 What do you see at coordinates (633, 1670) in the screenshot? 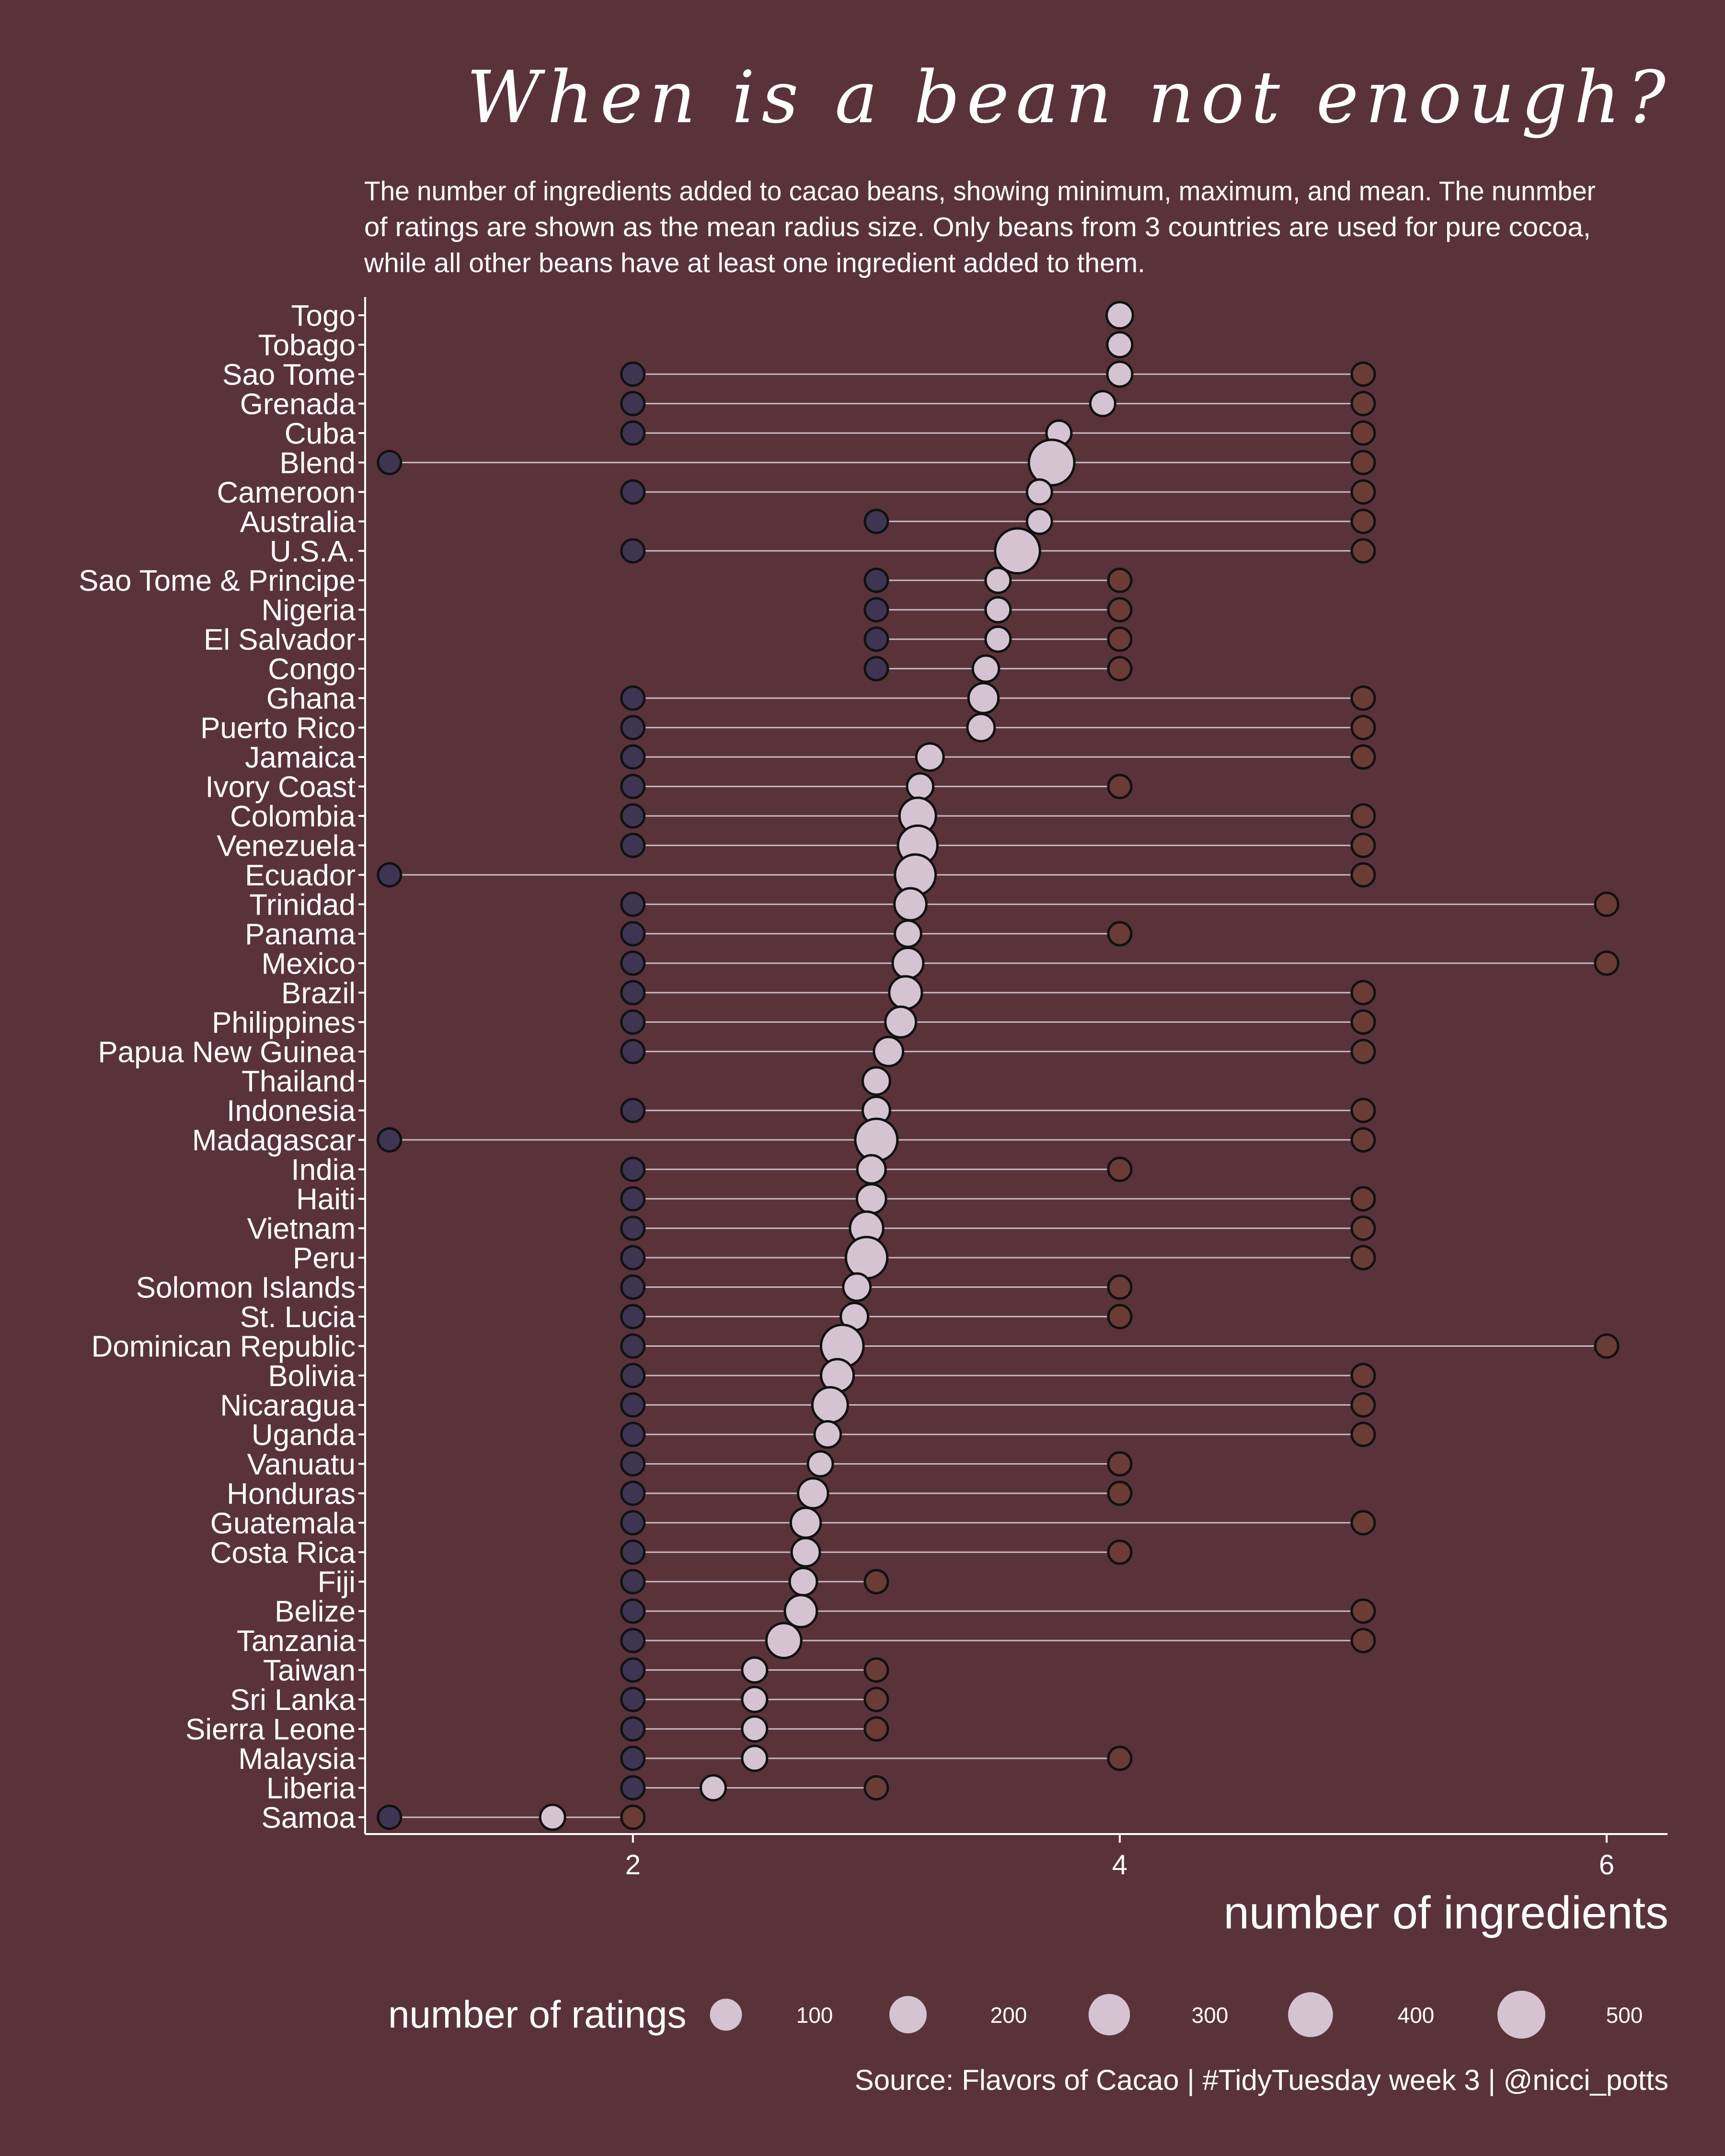
I see `min-point-taiwan` at bounding box center [633, 1670].